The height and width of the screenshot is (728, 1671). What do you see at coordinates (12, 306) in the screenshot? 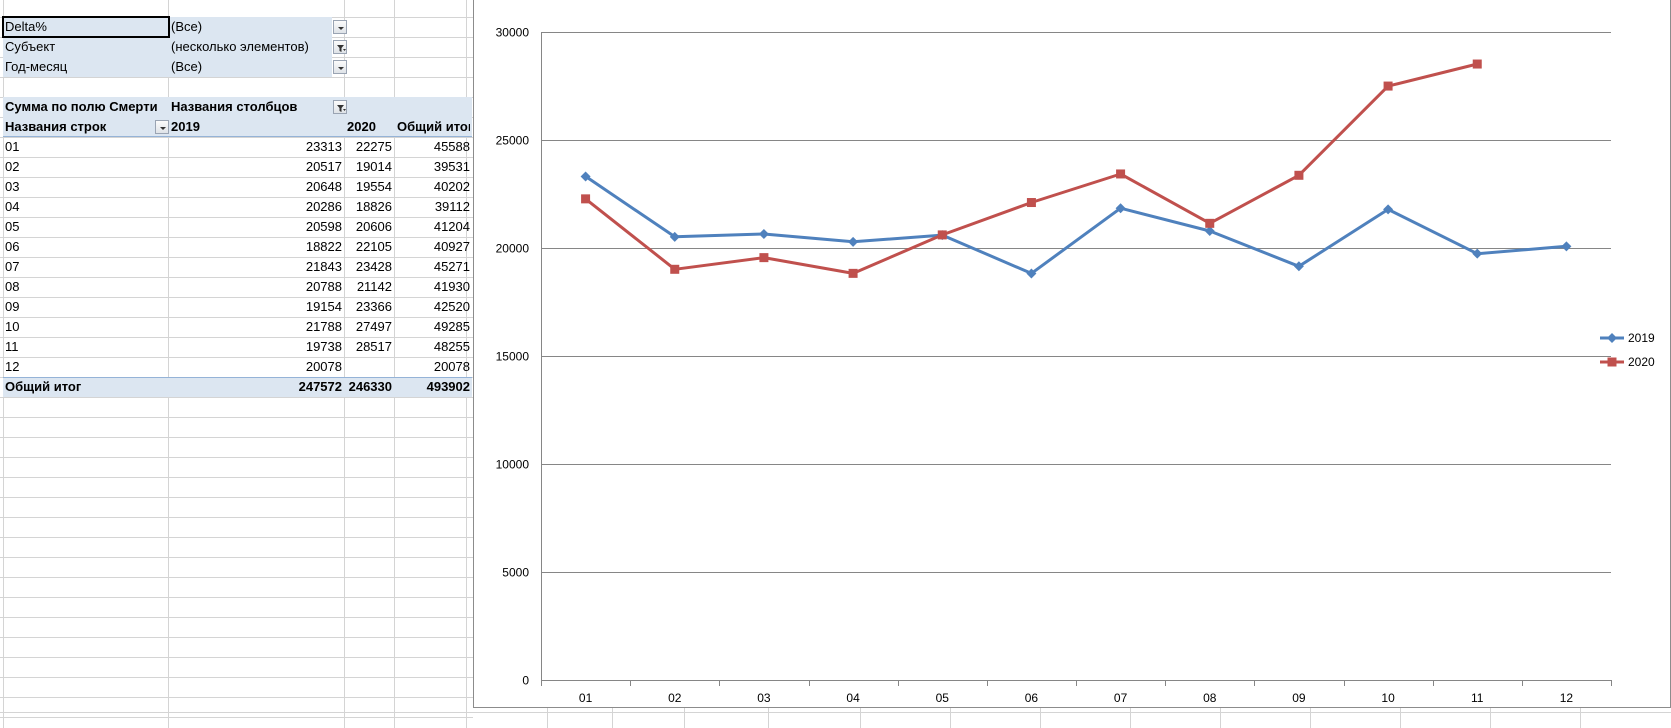
I see `row-label: 09` at bounding box center [12, 306].